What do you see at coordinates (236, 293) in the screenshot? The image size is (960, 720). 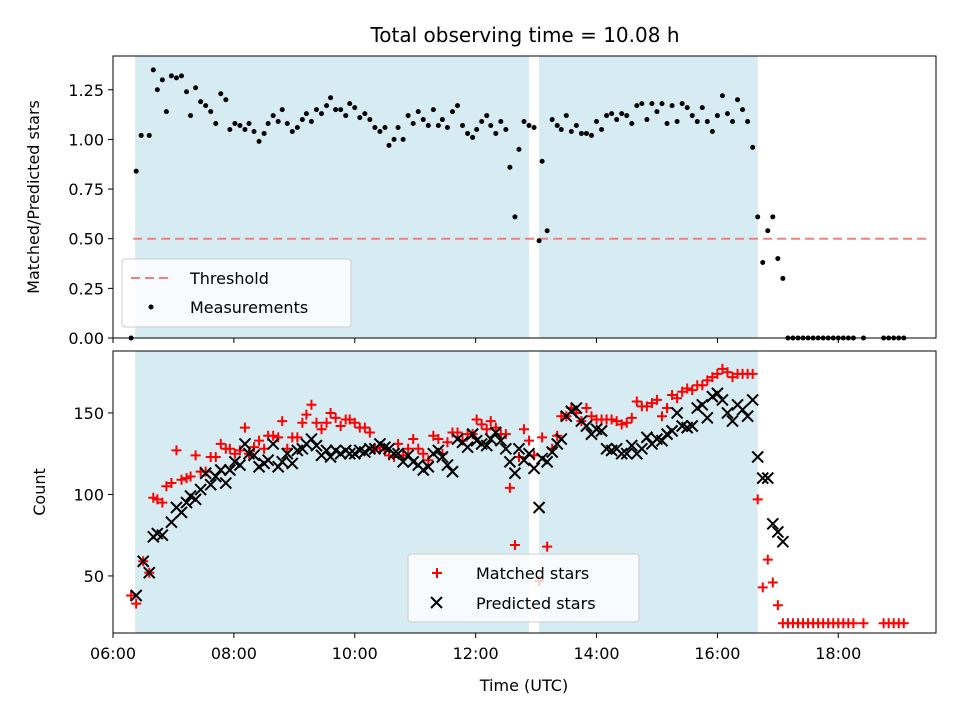 I see `top-legend-box` at bounding box center [236, 293].